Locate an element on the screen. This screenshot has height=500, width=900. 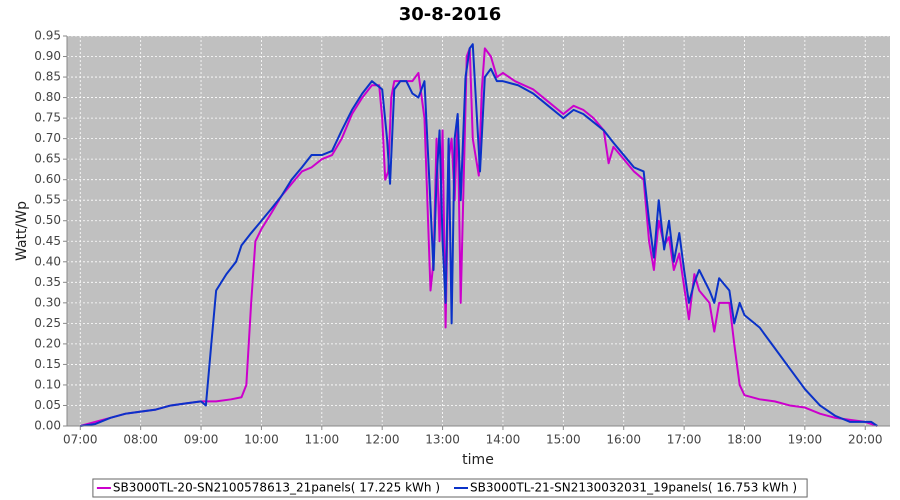
x-axis-label: time is located at coordinates (478, 460).